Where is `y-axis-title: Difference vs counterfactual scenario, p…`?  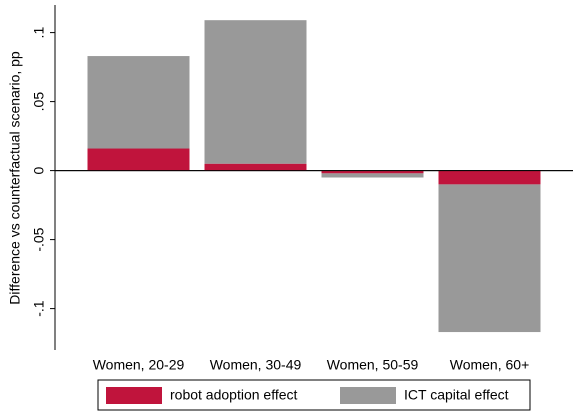 y-axis-title: Difference vs counterfactual scenario, p… is located at coordinates (15, 178).